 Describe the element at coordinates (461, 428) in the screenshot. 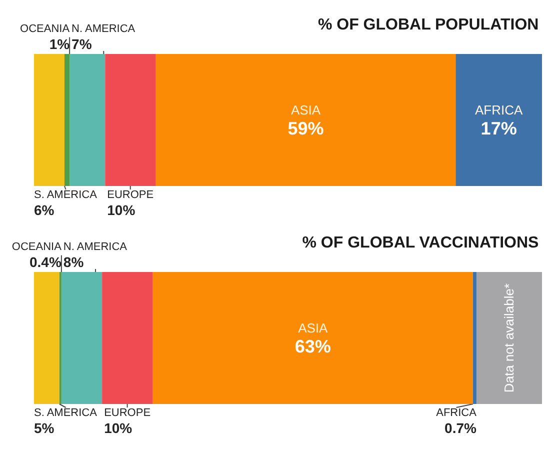

I see `data-label: 0.7%` at that location.